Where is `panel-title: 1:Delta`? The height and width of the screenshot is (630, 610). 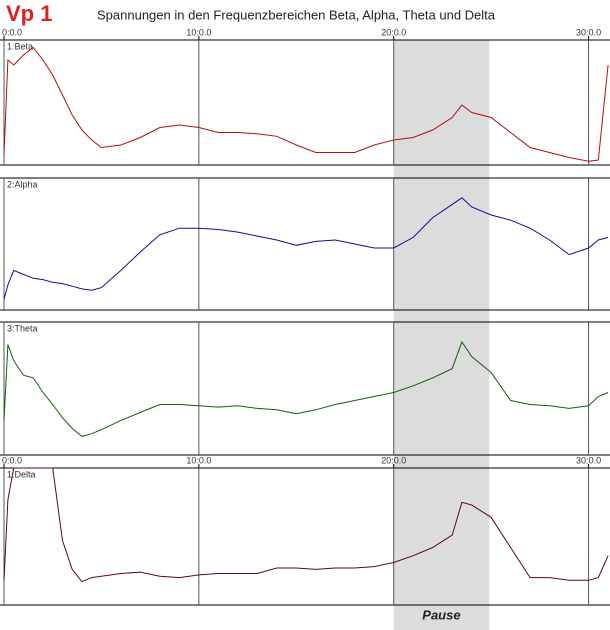 panel-title: 1:Delta is located at coordinates (21, 474).